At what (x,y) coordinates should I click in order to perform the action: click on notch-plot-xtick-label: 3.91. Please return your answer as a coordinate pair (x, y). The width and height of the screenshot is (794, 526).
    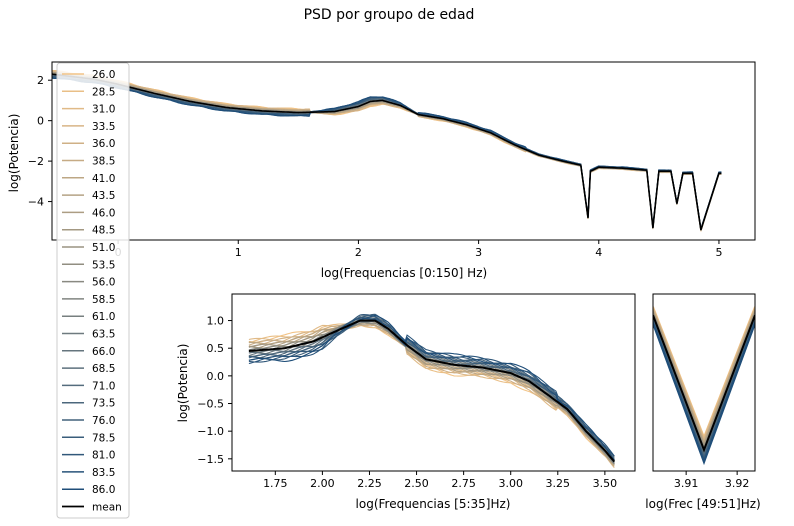
    Looking at the image, I should click on (686, 483).